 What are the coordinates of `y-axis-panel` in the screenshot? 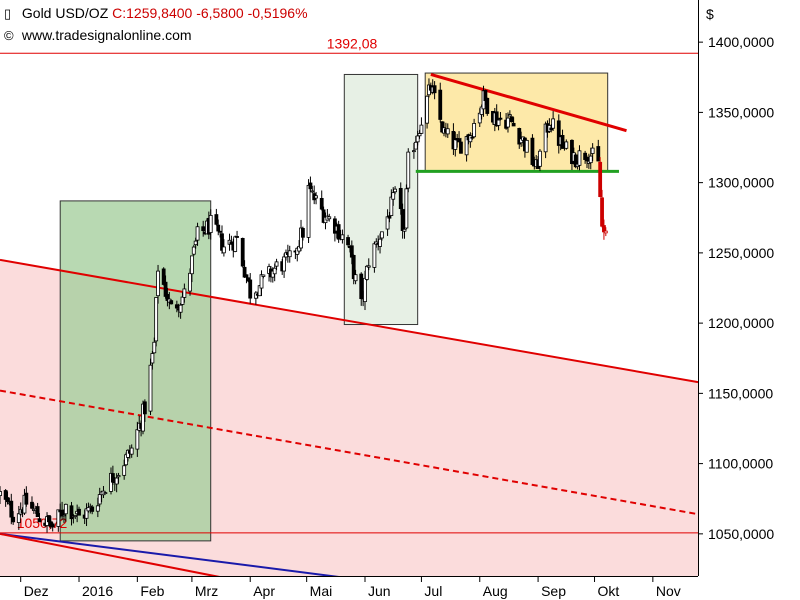 It's located at (749, 300).